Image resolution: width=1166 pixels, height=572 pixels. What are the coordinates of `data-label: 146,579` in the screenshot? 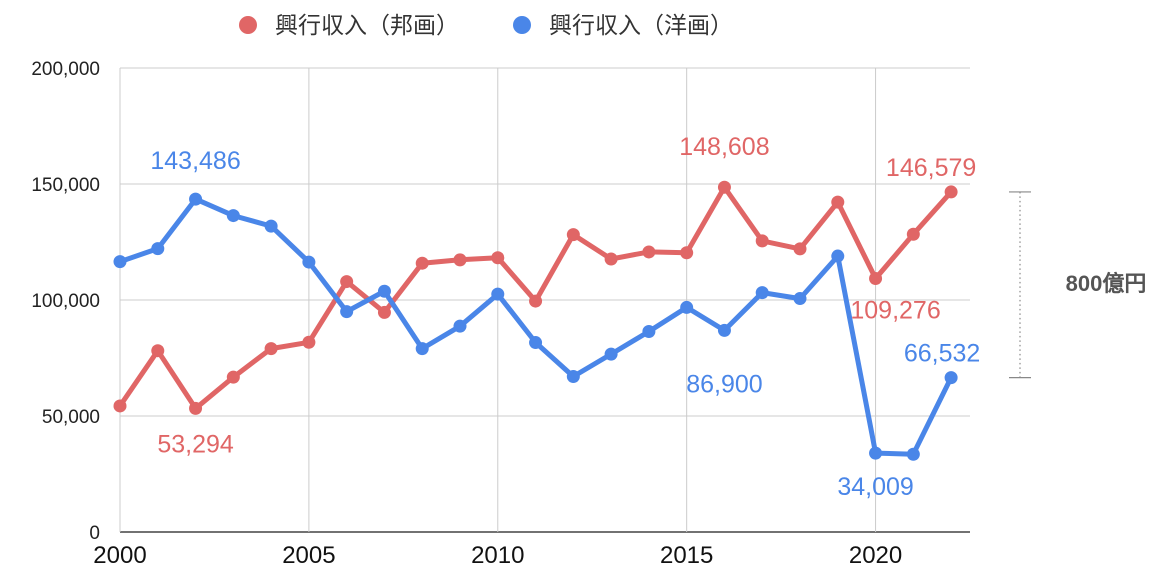 It's located at (931, 168).